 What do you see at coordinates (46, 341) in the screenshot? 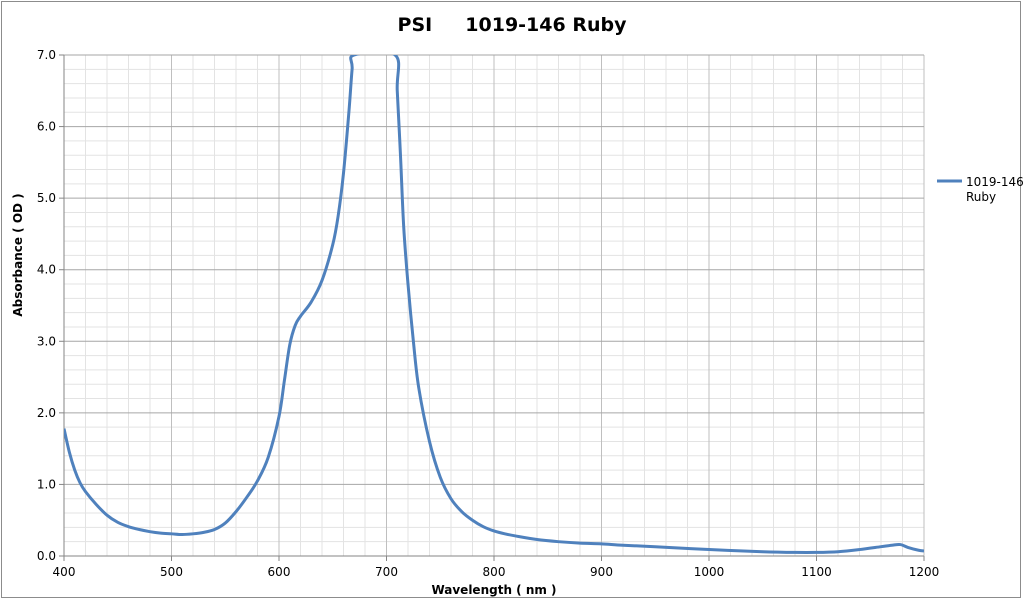
I see `y-tick-label: 3.0` at bounding box center [46, 341].